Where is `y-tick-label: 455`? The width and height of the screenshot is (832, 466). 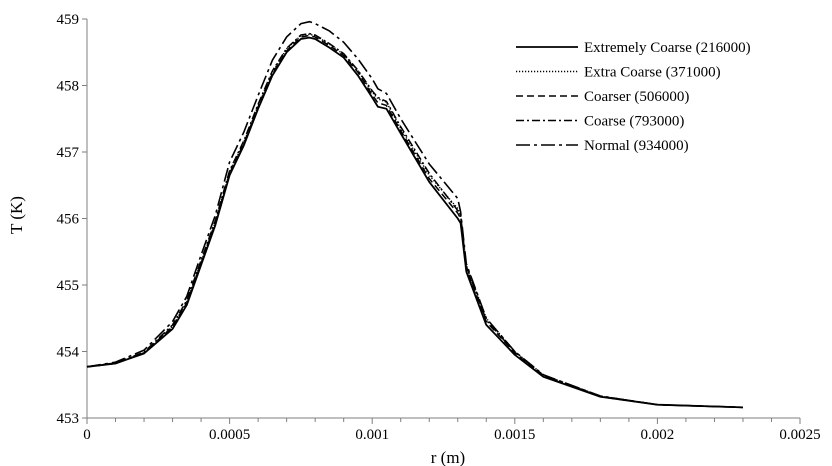 y-tick-label: 455 is located at coordinates (68, 286).